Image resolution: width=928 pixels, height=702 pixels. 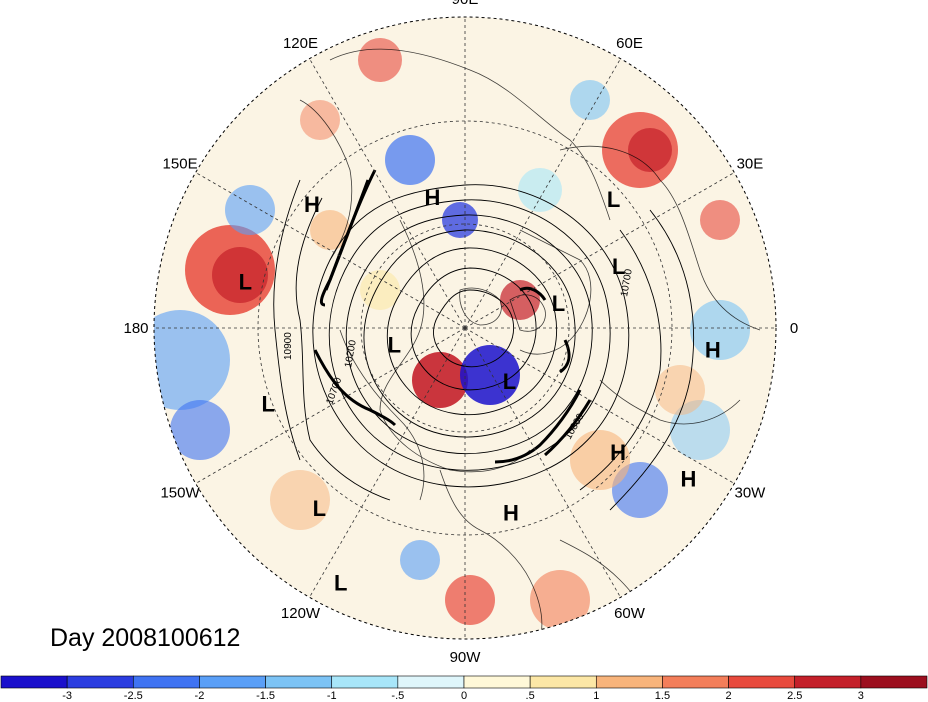 What do you see at coordinates (180, 493) in the screenshot?
I see `longitude-label: 150W` at bounding box center [180, 493].